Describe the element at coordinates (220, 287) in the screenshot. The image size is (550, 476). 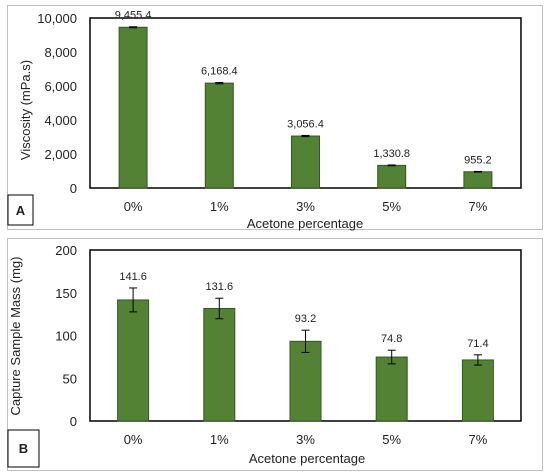
I see `chart-b-value-label: 131.6` at that location.